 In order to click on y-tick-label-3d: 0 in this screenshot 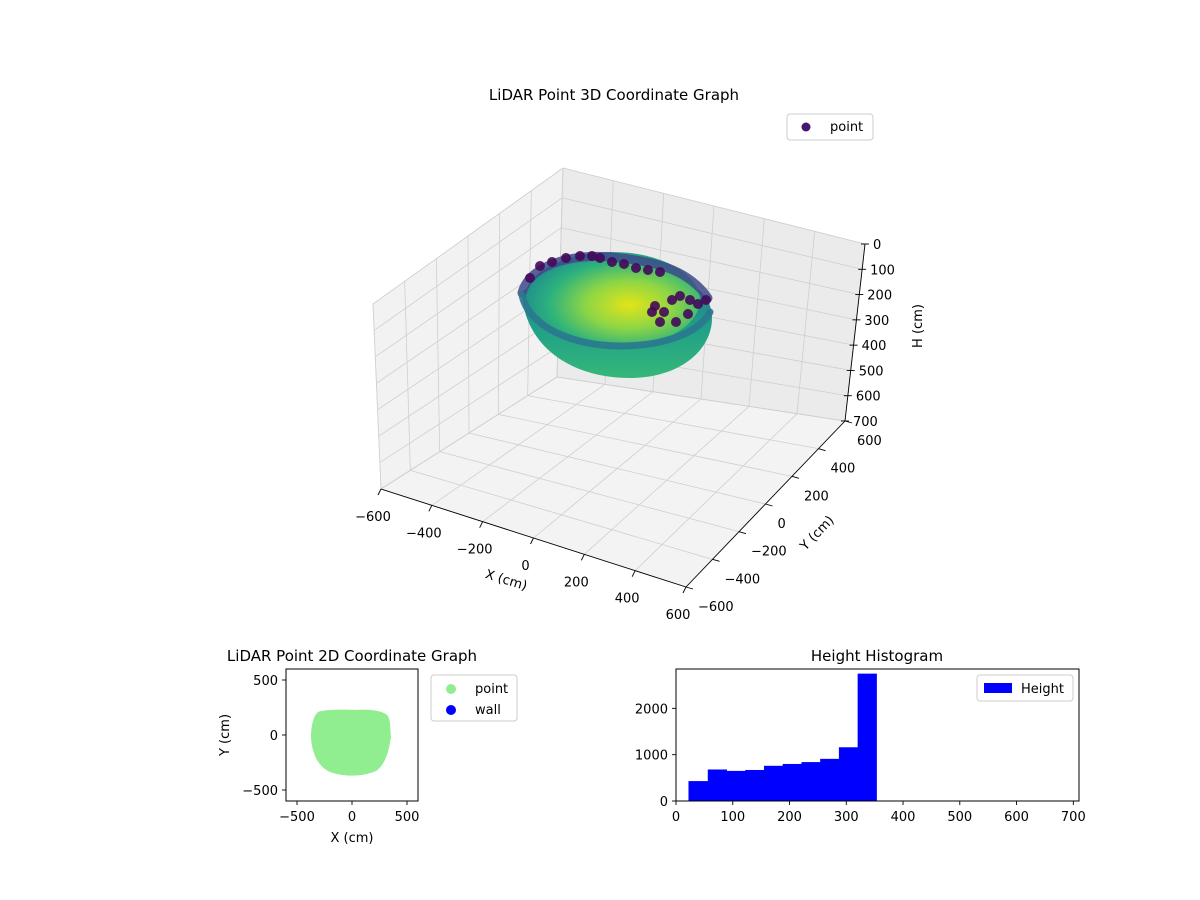, I will do `click(782, 524)`.